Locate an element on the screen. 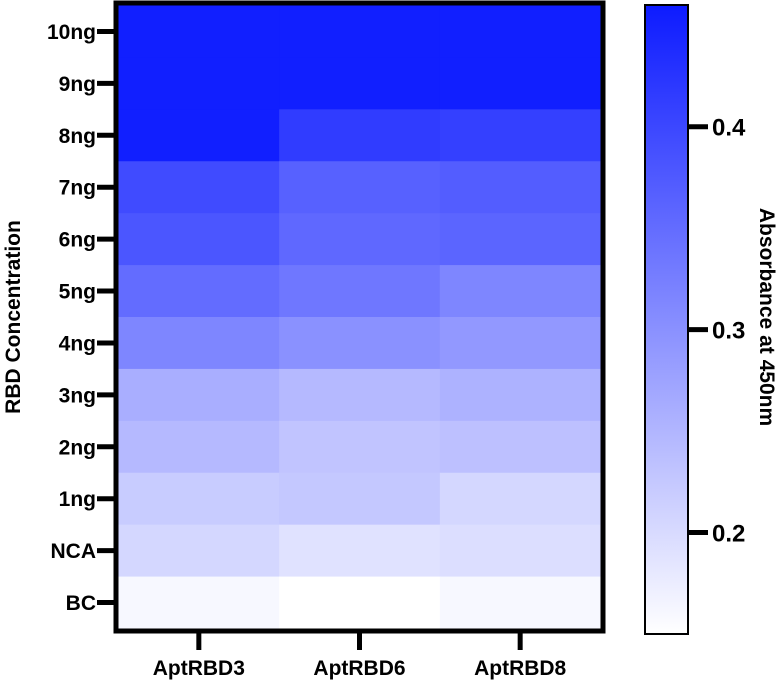 This screenshot has width=780, height=684. x-tick-label: AptRBD8 is located at coordinates (520, 668).